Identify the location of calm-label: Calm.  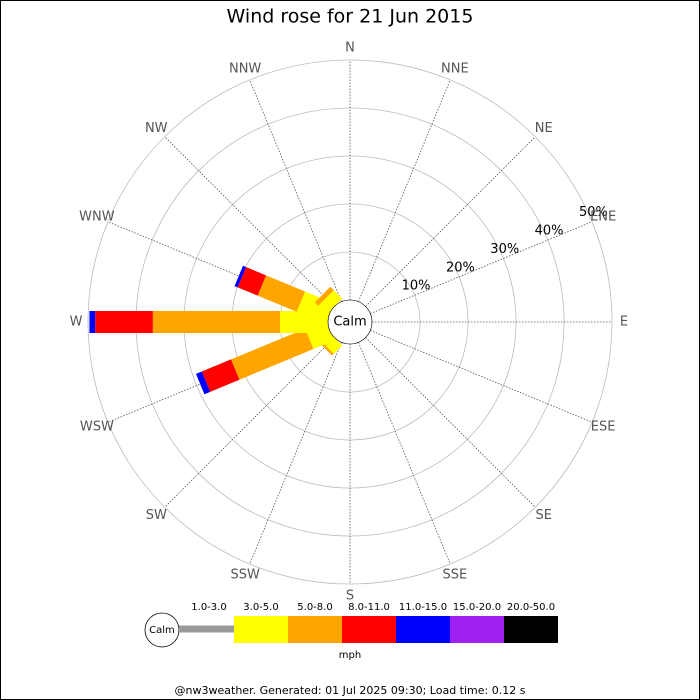
(349, 322).